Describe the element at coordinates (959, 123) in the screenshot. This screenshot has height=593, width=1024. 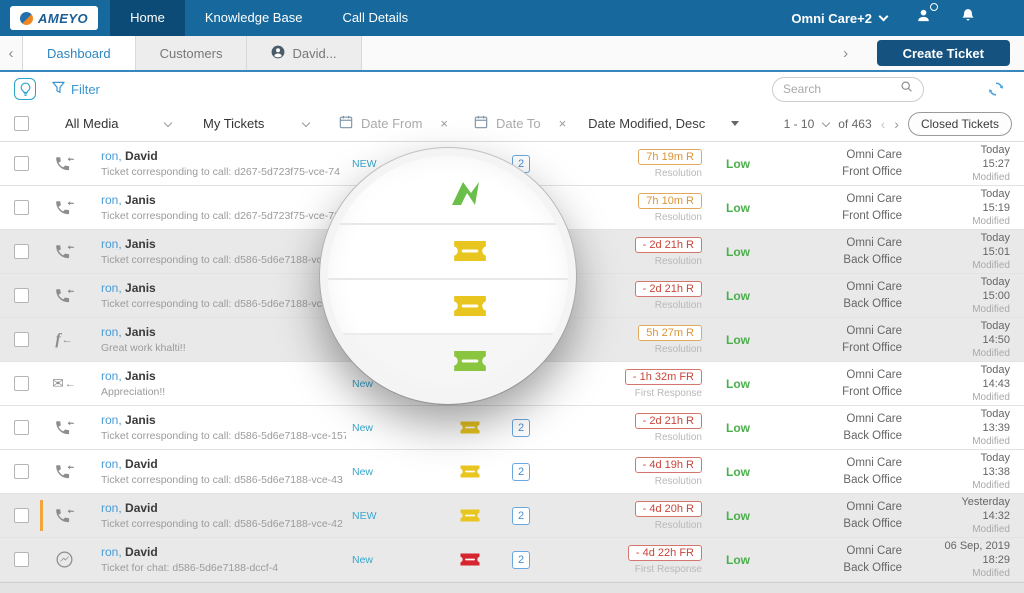
I see `closed-tickets-button: Closed Tickets` at that location.